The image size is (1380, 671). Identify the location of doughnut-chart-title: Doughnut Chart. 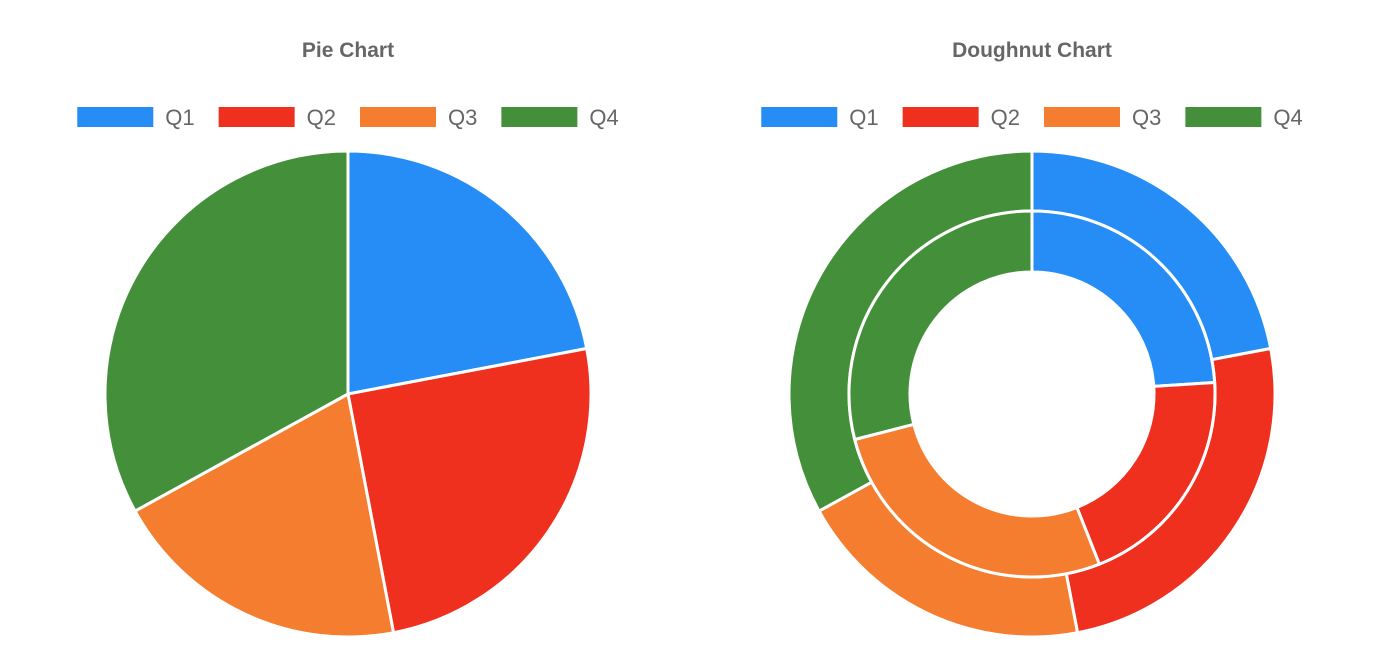
(1032, 50).